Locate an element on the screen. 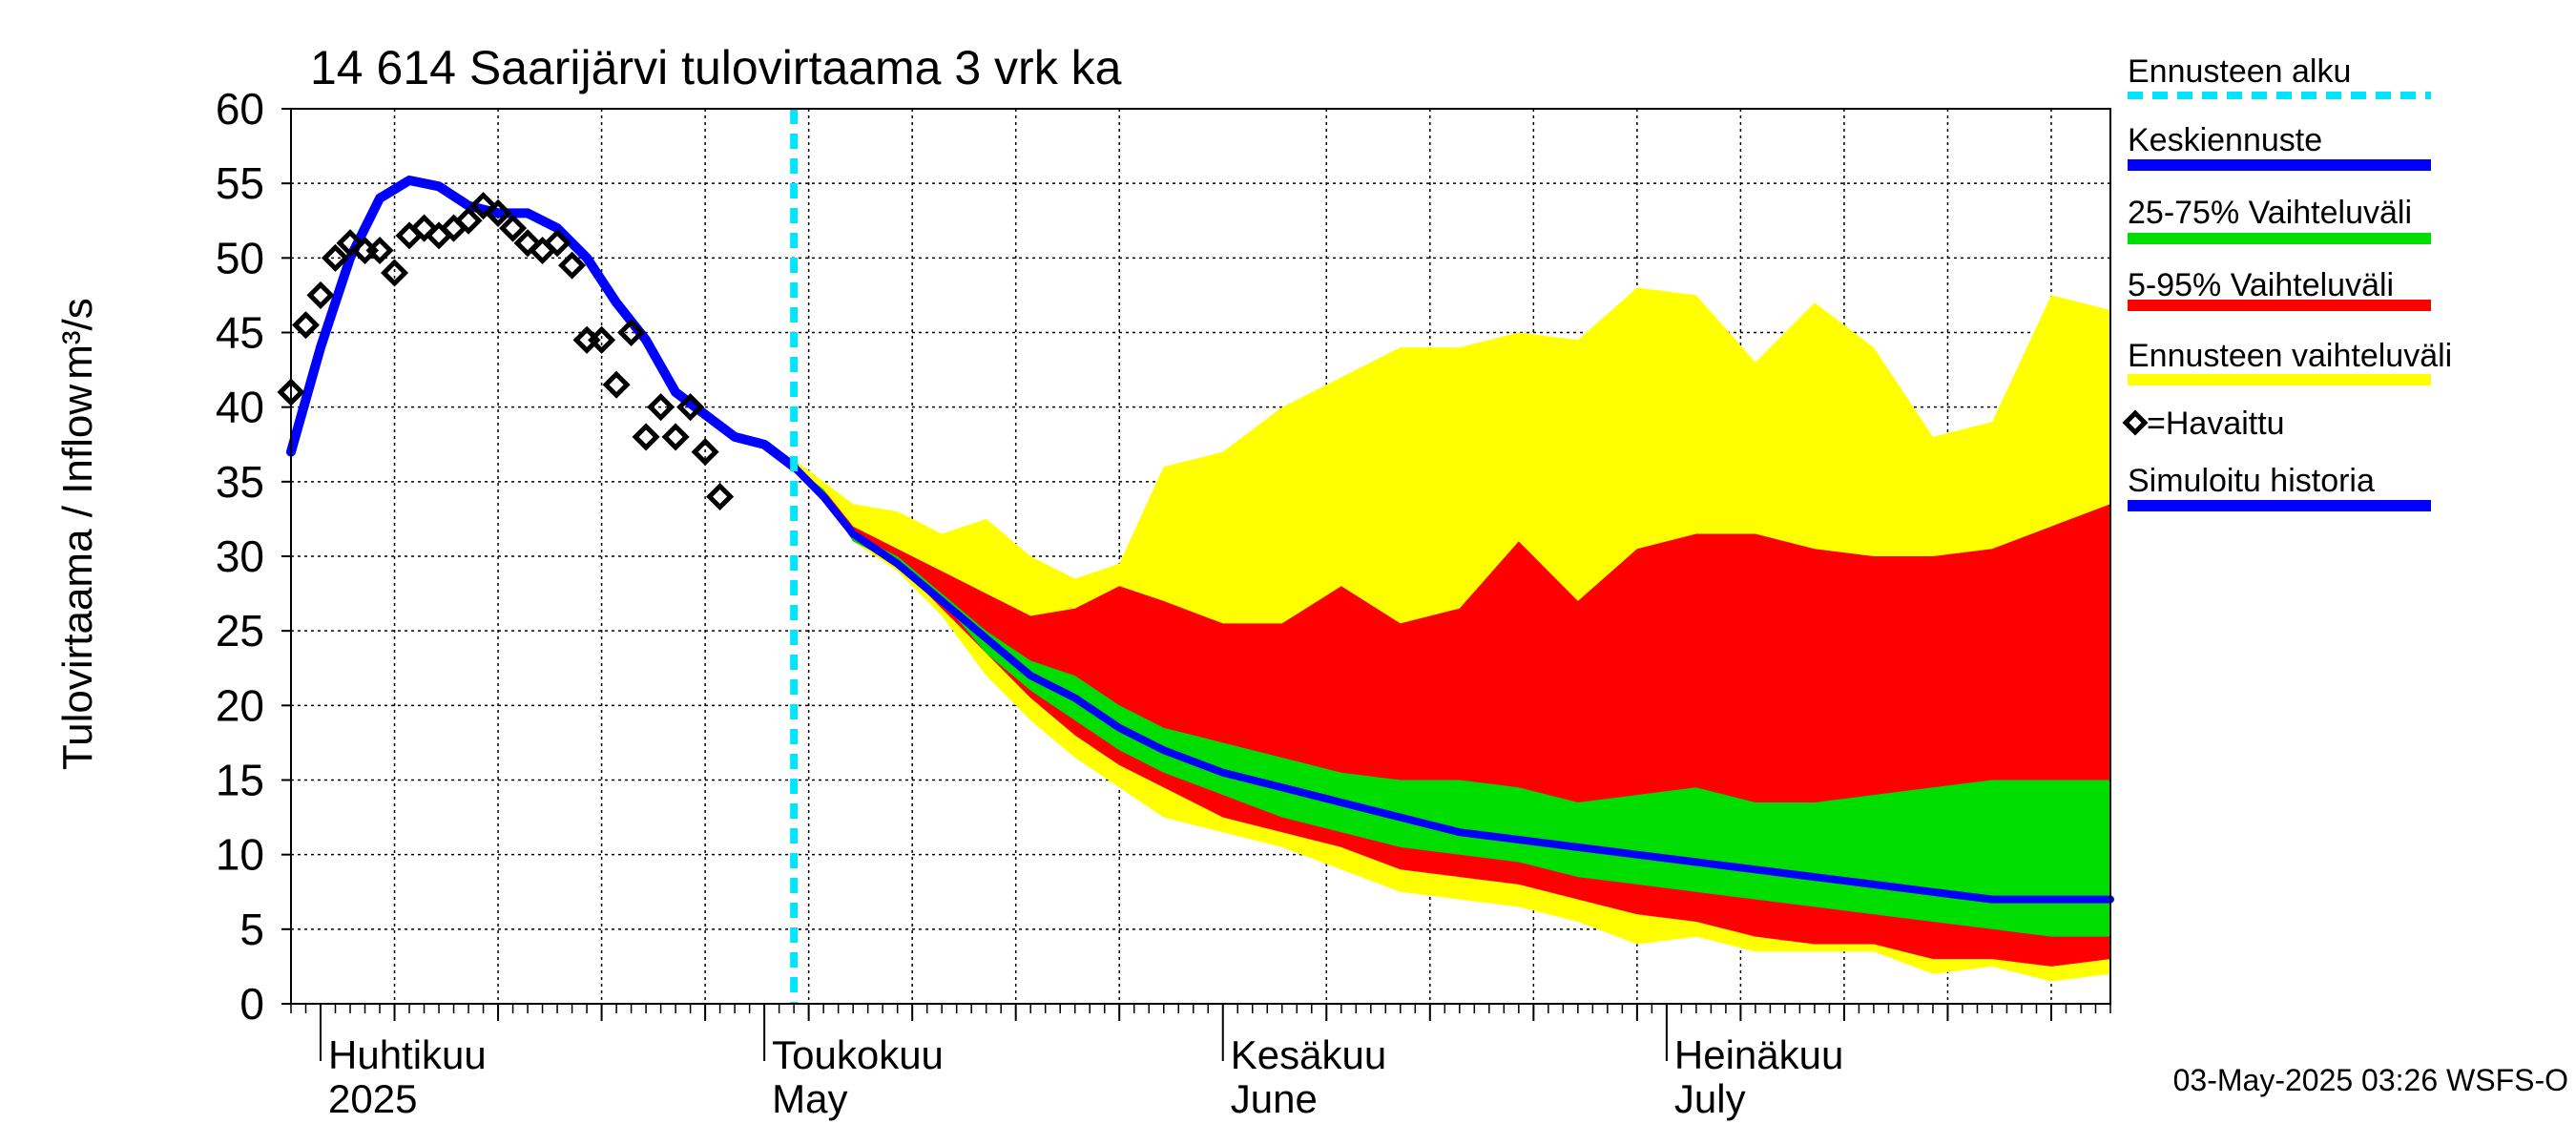  y-tick-label: 35 is located at coordinates (240, 482).